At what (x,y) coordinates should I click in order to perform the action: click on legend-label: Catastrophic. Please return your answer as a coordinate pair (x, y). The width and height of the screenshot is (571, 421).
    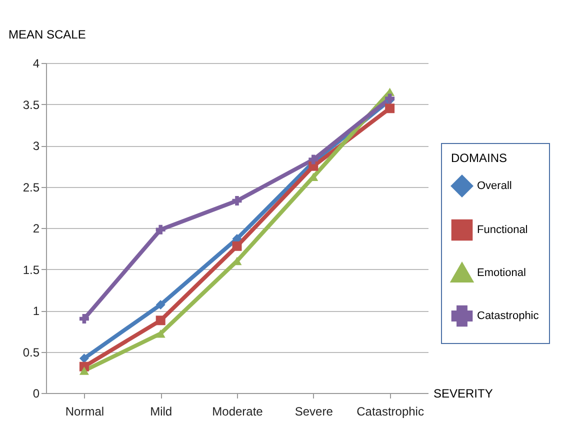
    Looking at the image, I should click on (508, 316).